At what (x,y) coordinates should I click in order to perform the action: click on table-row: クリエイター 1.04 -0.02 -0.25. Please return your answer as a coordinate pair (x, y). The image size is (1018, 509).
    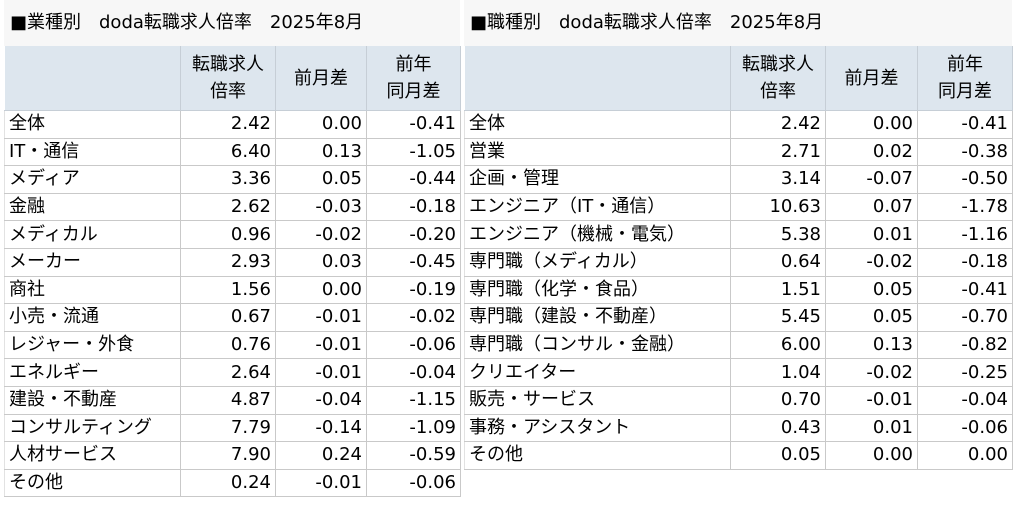
    Looking at the image, I should click on (738, 372).